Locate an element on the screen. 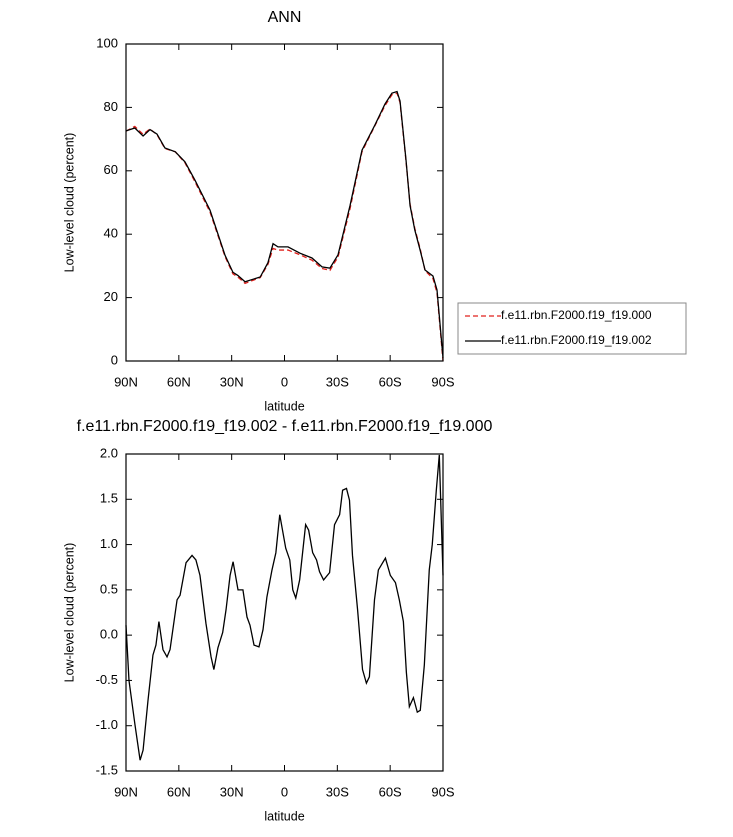 Image resolution: width=733 pixels, height=837 pixels. y-tick-label: 20 is located at coordinates (111, 296).